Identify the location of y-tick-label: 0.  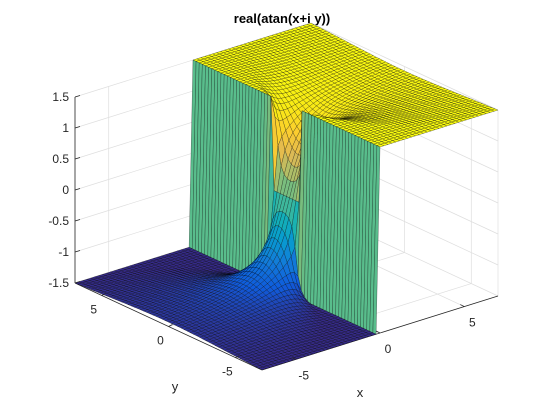
(160, 341).